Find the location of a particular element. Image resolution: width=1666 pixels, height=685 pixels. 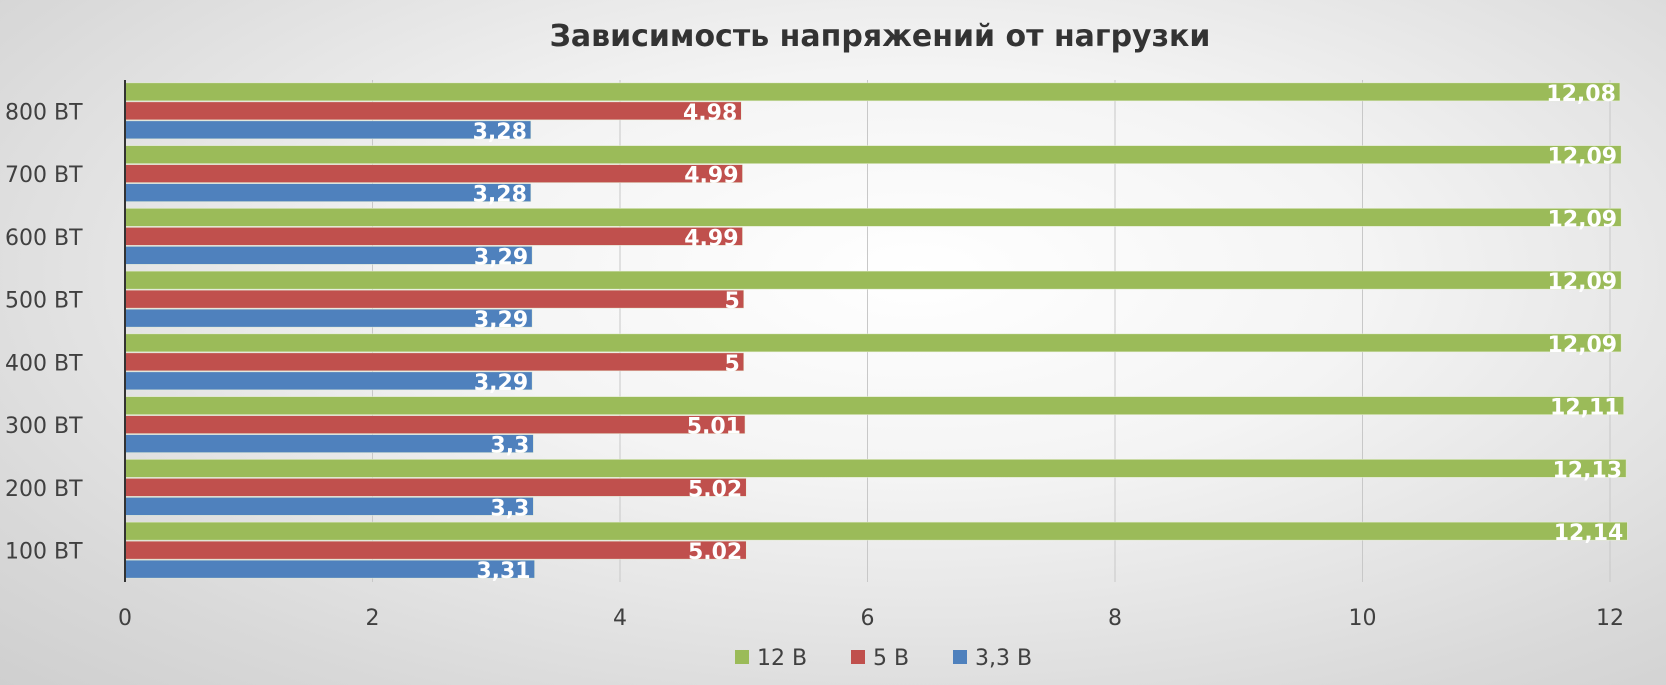

data-label: 12,08 is located at coordinates (1581, 94).